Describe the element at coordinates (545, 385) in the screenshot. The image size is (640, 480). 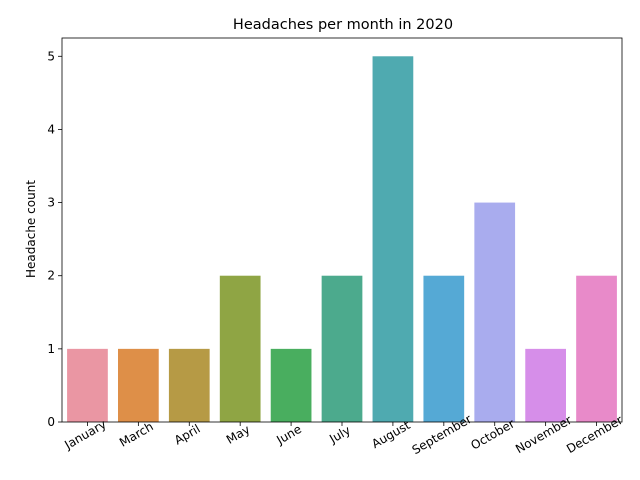
I see `bar-november` at that location.